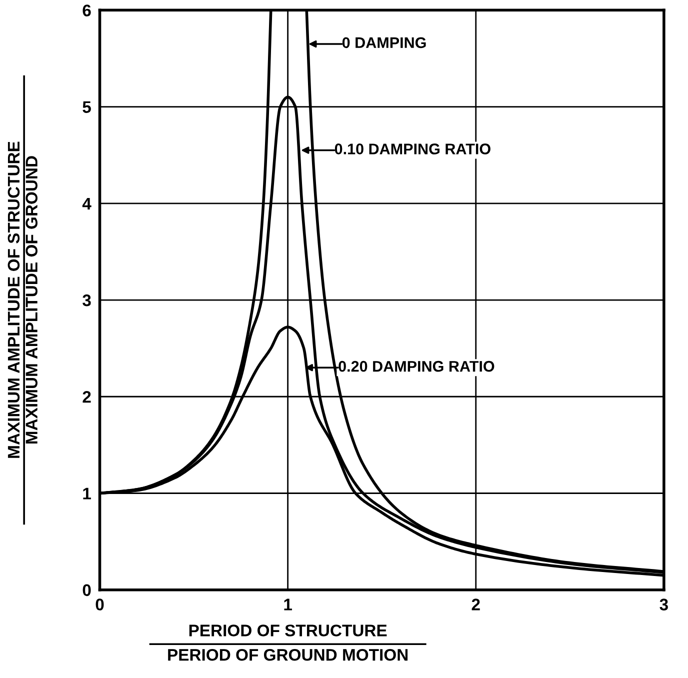 This screenshot has width=688, height=678. What do you see at coordinates (288, 604) in the screenshot?
I see `x-tick-label: 1` at bounding box center [288, 604].